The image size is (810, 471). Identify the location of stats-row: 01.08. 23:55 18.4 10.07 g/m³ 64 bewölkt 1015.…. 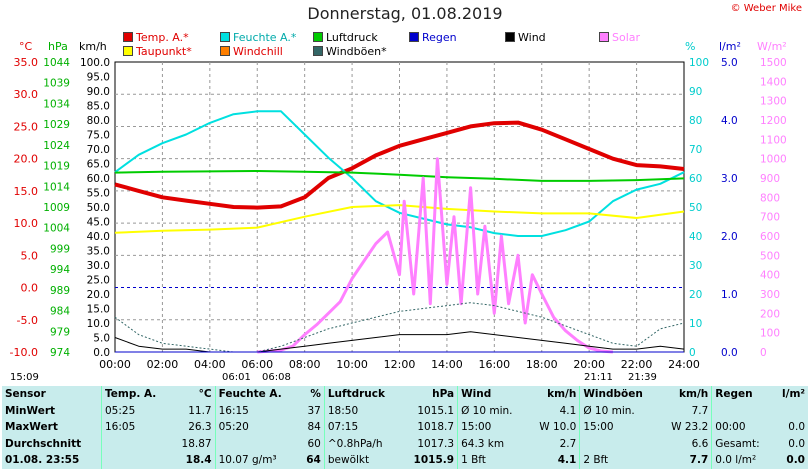
(405, 460).